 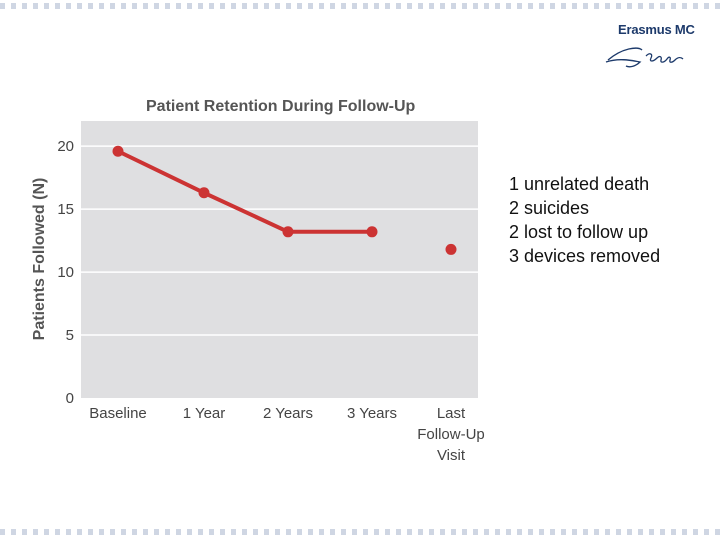 I want to click on series-line, so click(x=284, y=200).